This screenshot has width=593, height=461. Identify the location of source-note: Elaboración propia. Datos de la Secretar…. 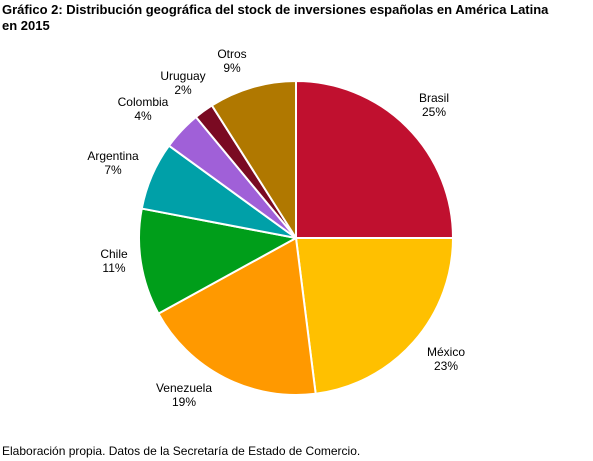
(181, 451).